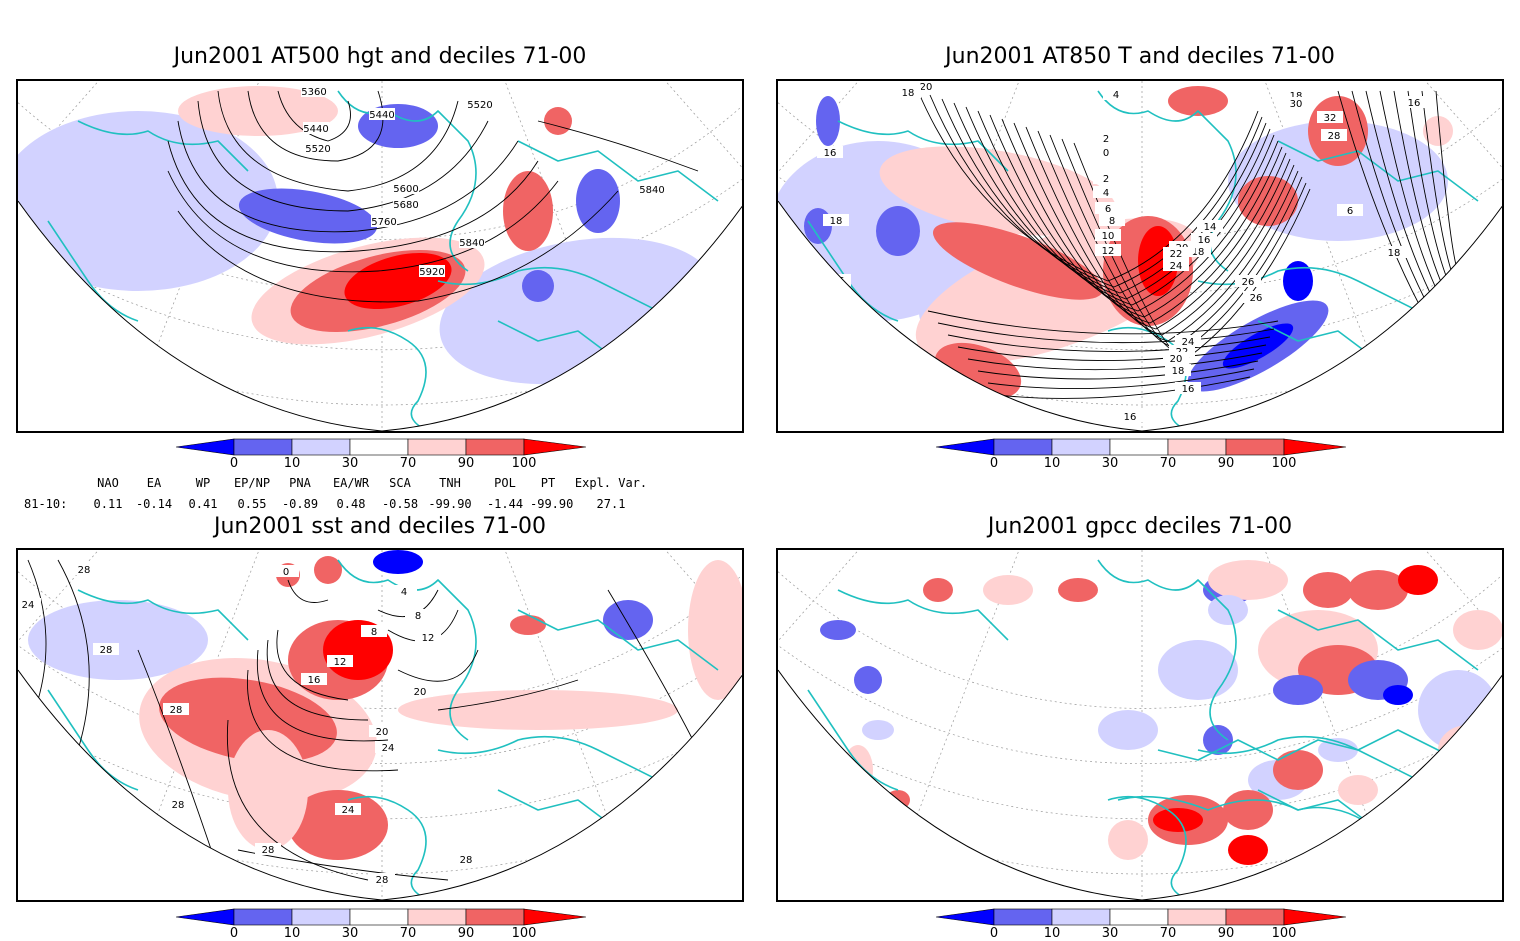  I want to click on index-value: 0.41, so click(203, 504).